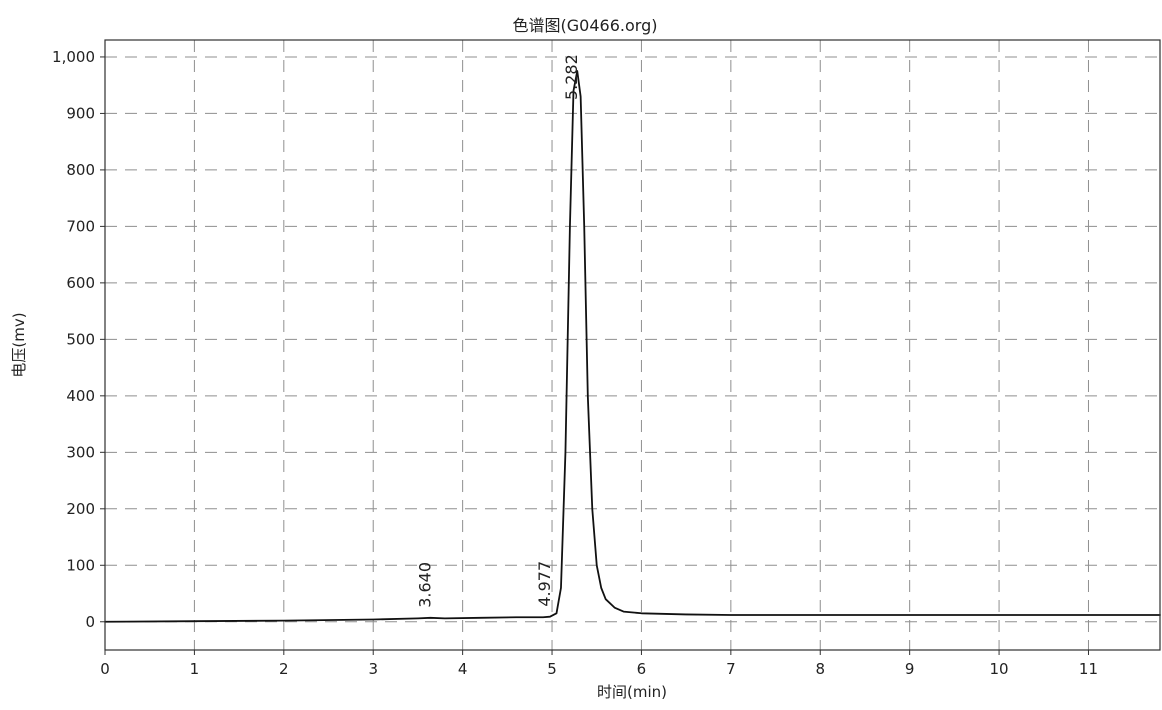 Image resolution: width=1162 pixels, height=710 pixels. What do you see at coordinates (80, 509) in the screenshot?
I see `y-tick-label: 200` at bounding box center [80, 509].